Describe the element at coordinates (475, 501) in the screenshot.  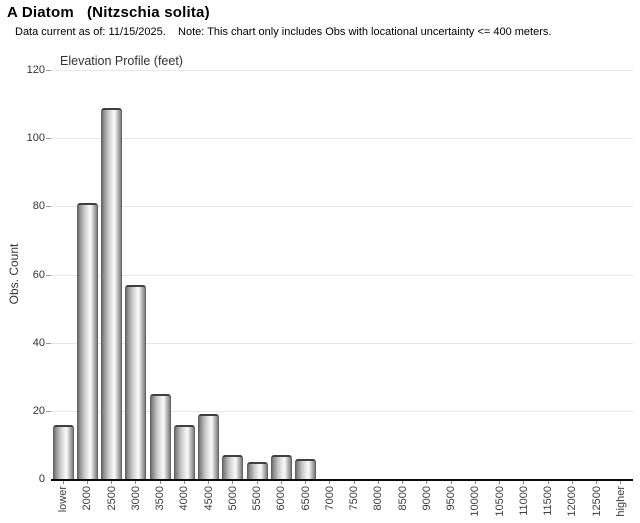
I see `x-tick-label: 10000` at that location.